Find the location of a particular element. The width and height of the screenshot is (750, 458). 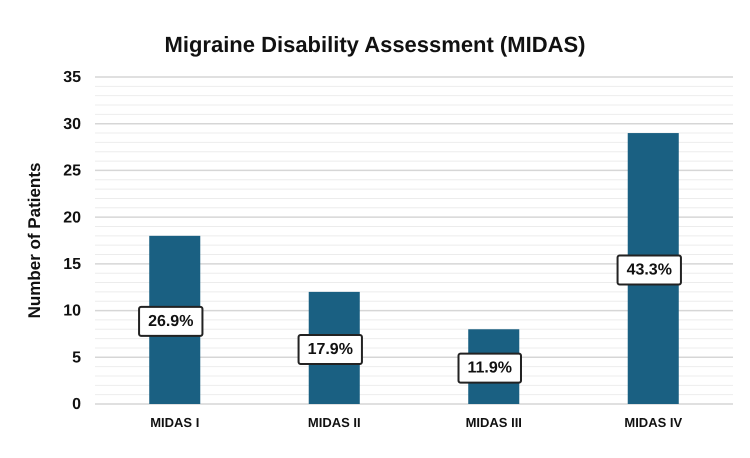

y-axis-title: Number of Patients is located at coordinates (34, 240).